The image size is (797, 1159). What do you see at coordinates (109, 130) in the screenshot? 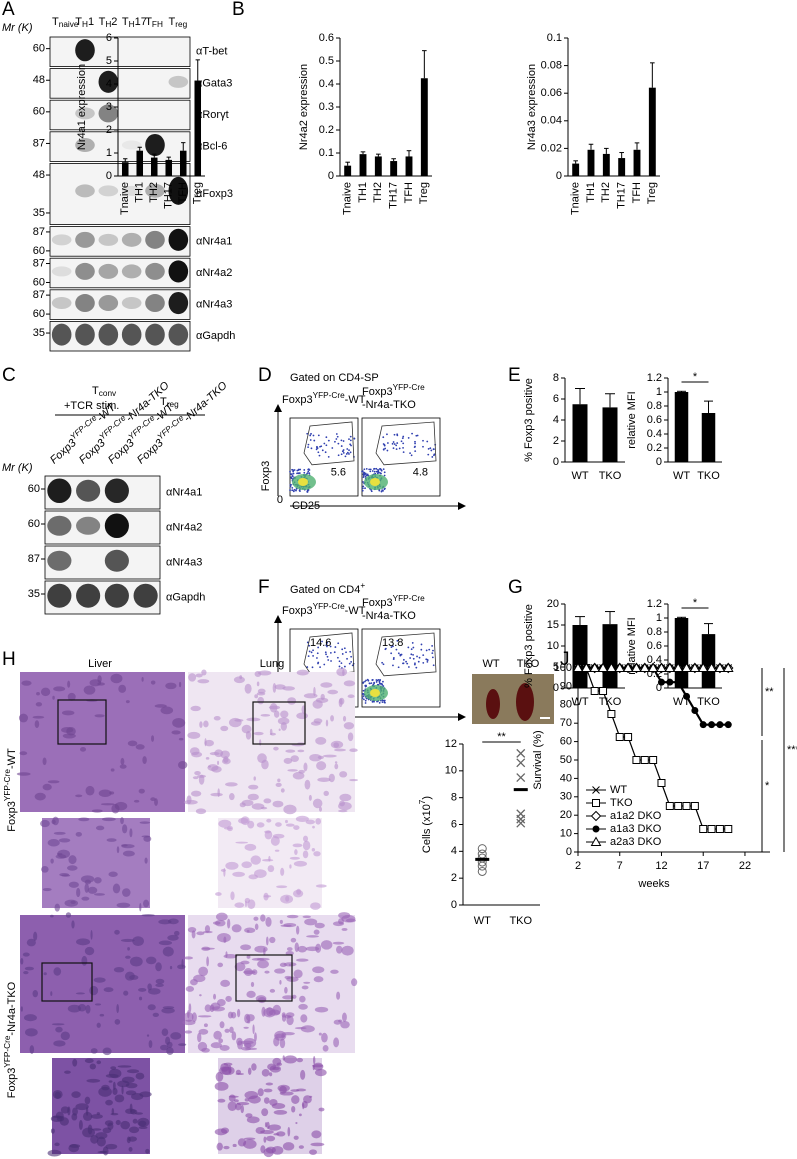
I see `y-tick-label: 2` at bounding box center [109, 130].